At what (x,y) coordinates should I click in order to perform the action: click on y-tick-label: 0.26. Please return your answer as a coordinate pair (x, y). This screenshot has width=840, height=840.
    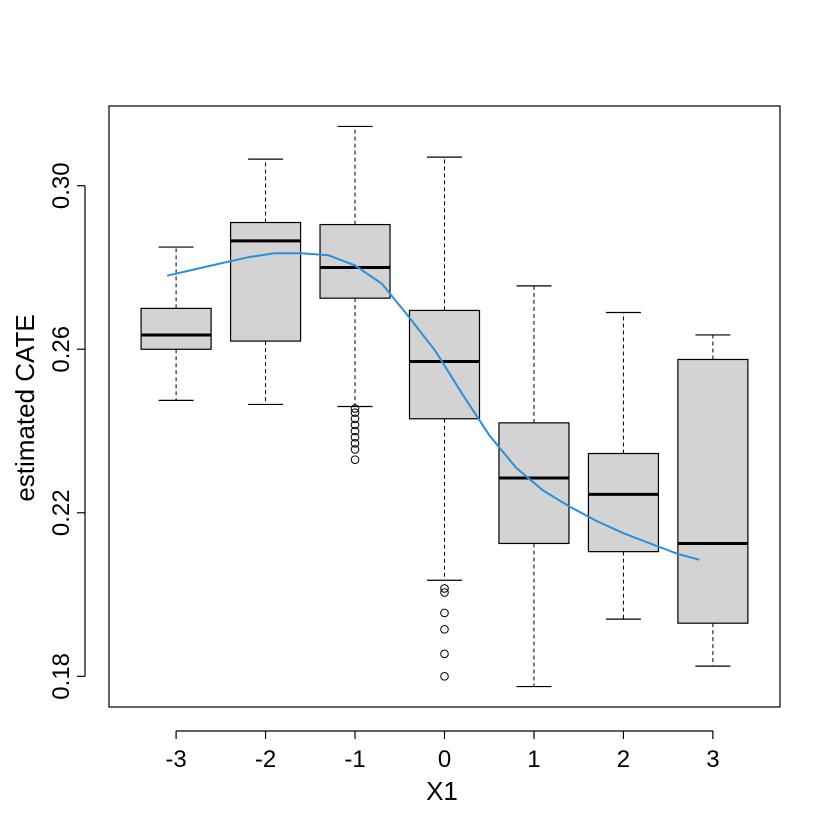
    Looking at the image, I should click on (61, 349).